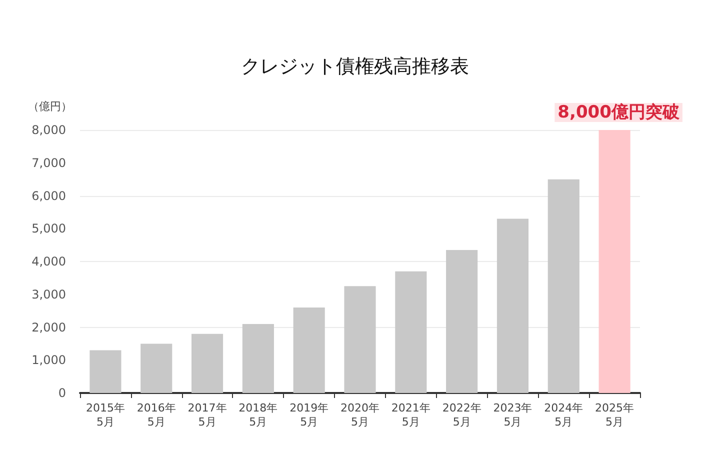 The width and height of the screenshot is (710, 474). Describe the element at coordinates (355, 67) in the screenshot. I see `chart-title: クレジット債権残高推移表` at that location.